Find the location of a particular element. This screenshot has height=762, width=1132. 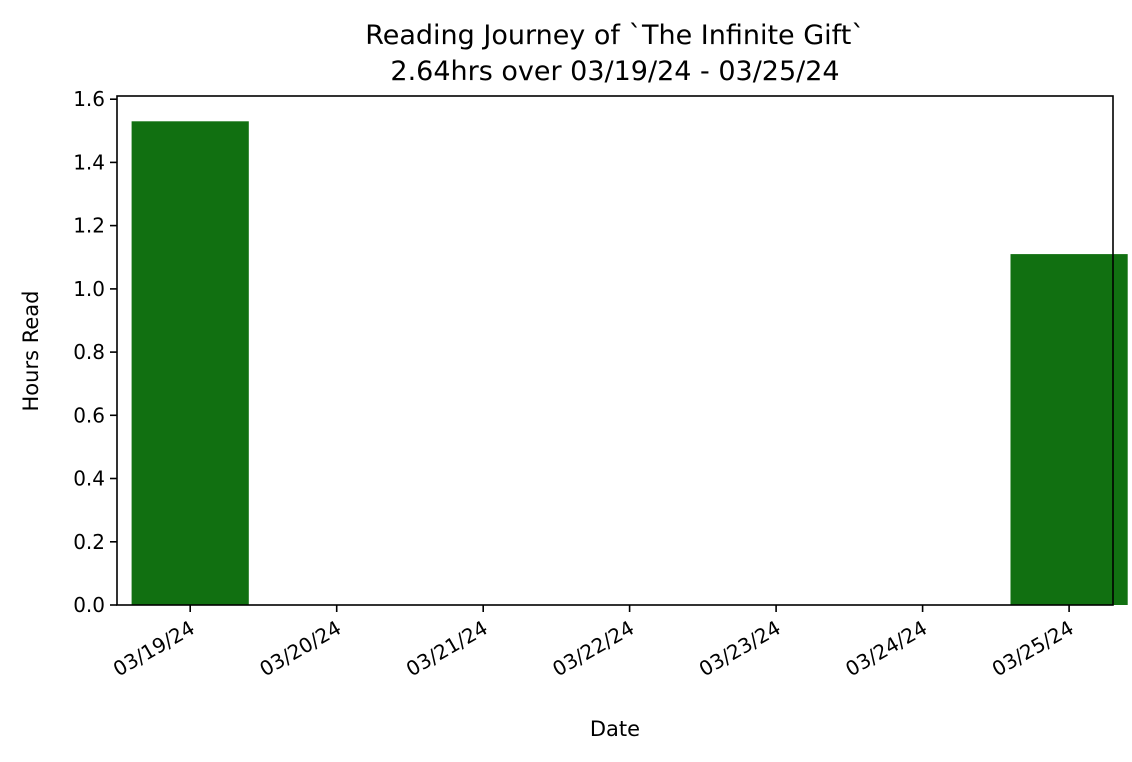

x-tick-label: 03/21/24 is located at coordinates (447, 649).